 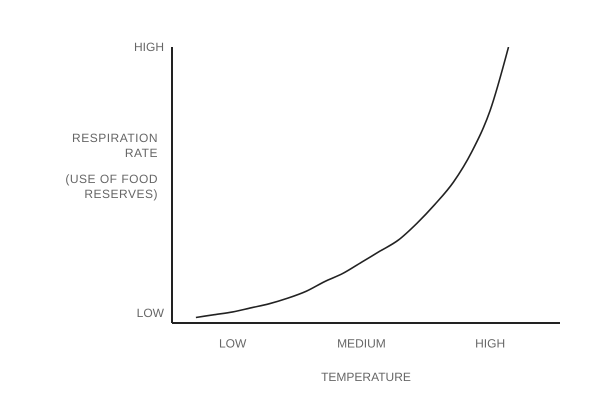 What do you see at coordinates (149, 47) in the screenshot?
I see `text: HIGH` at bounding box center [149, 47].